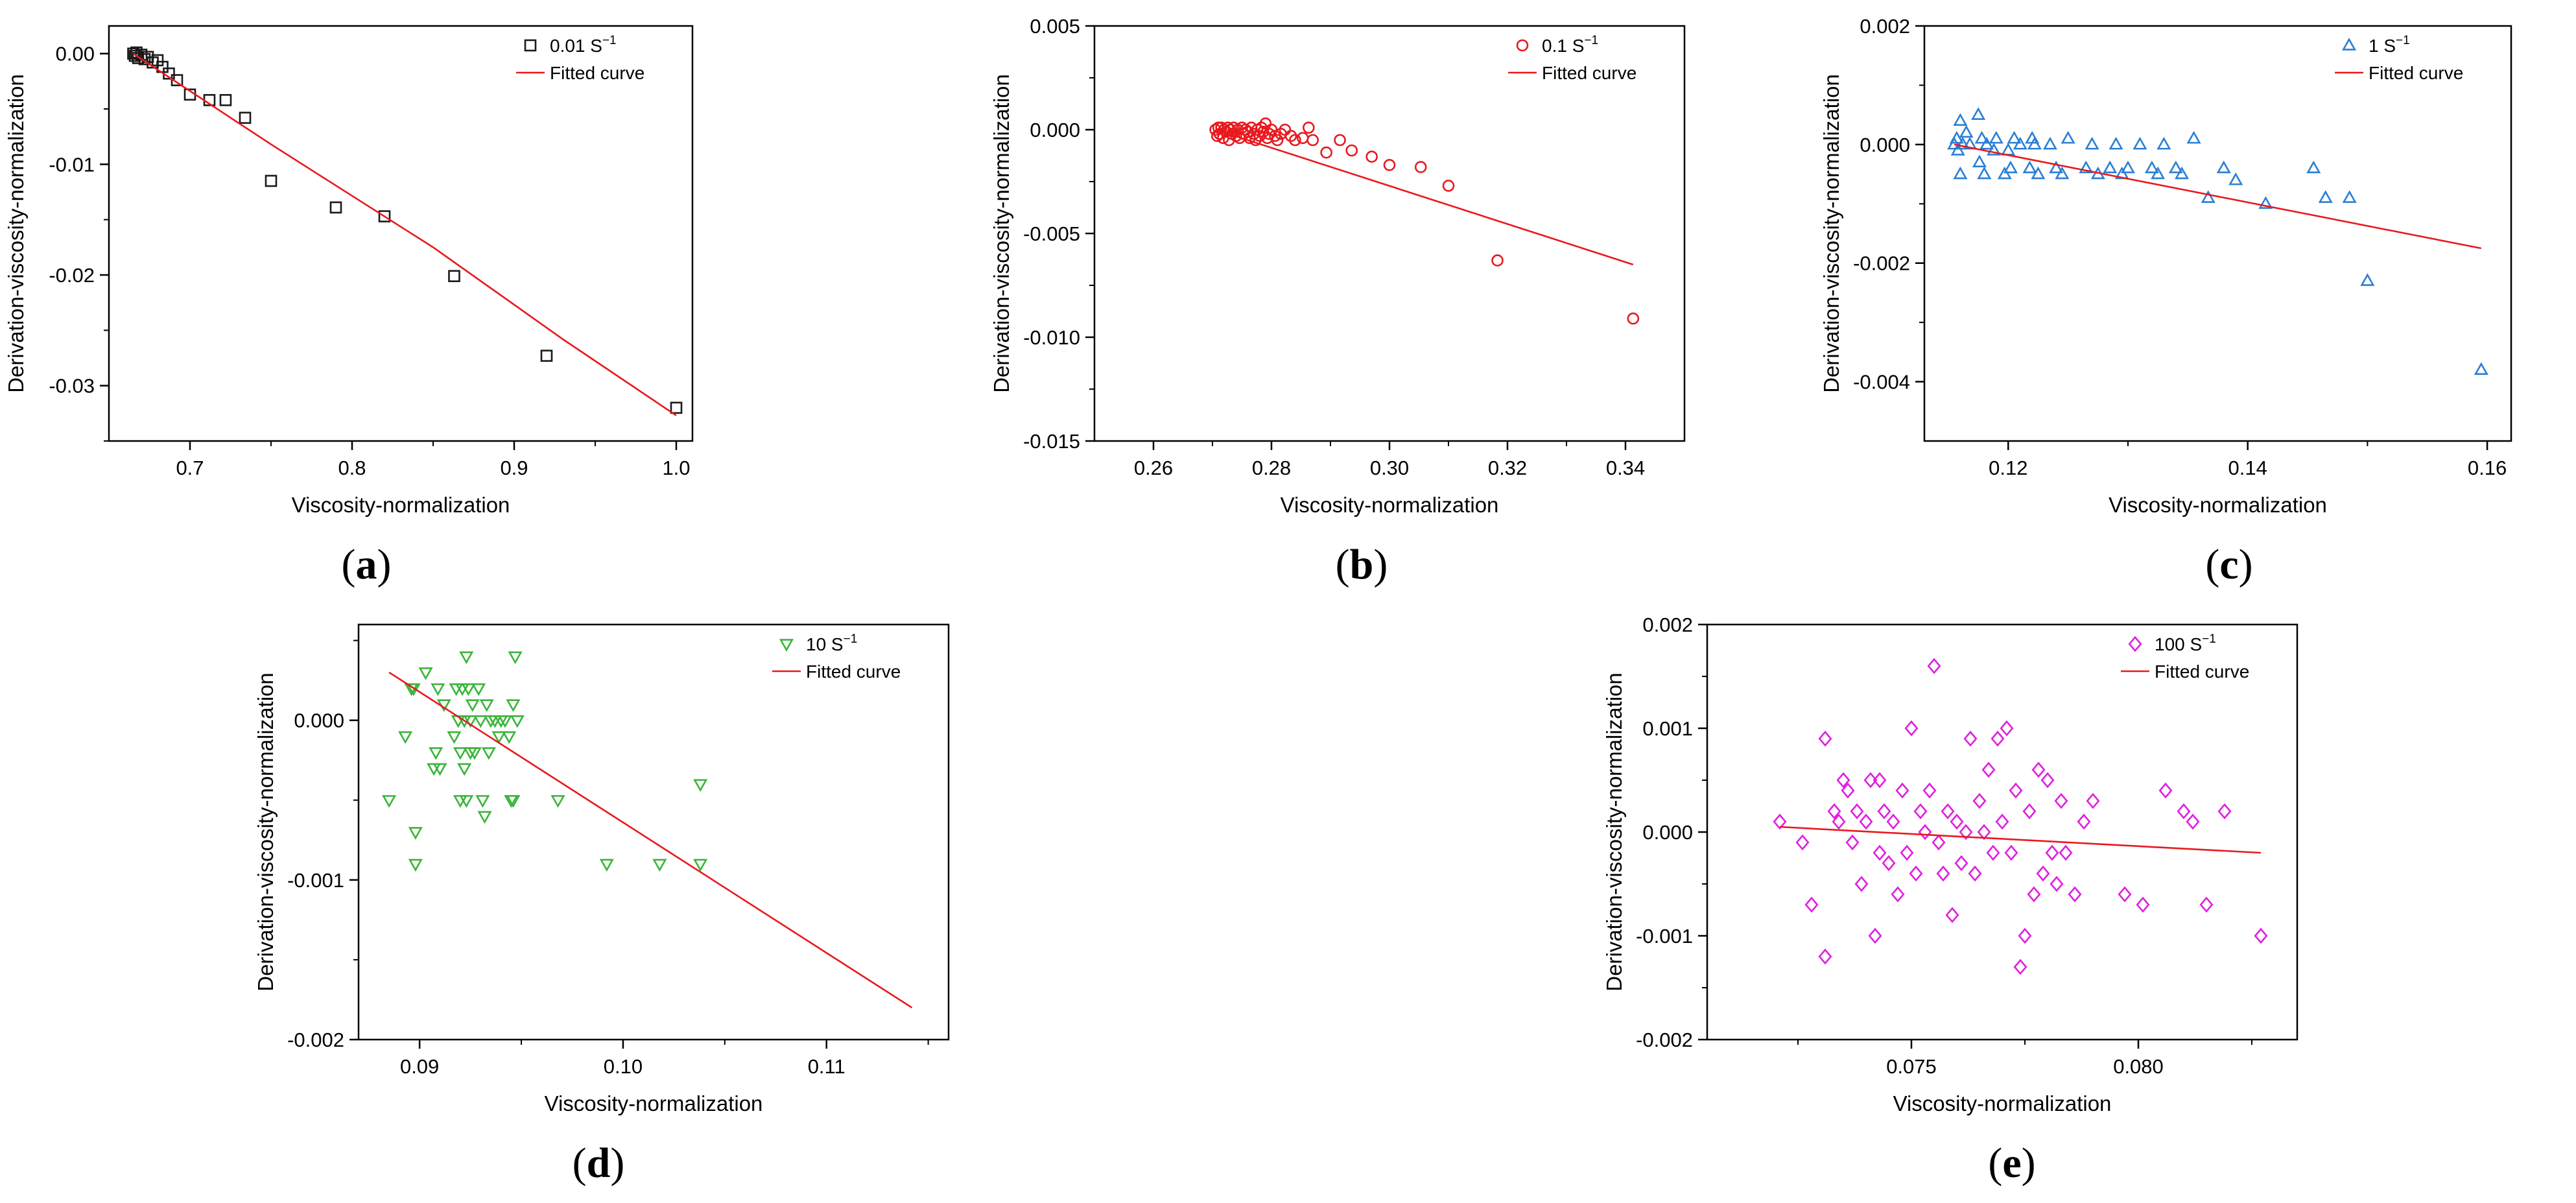  What do you see at coordinates (1362, 565) in the screenshot?
I see `panel-label: (b)` at bounding box center [1362, 565].